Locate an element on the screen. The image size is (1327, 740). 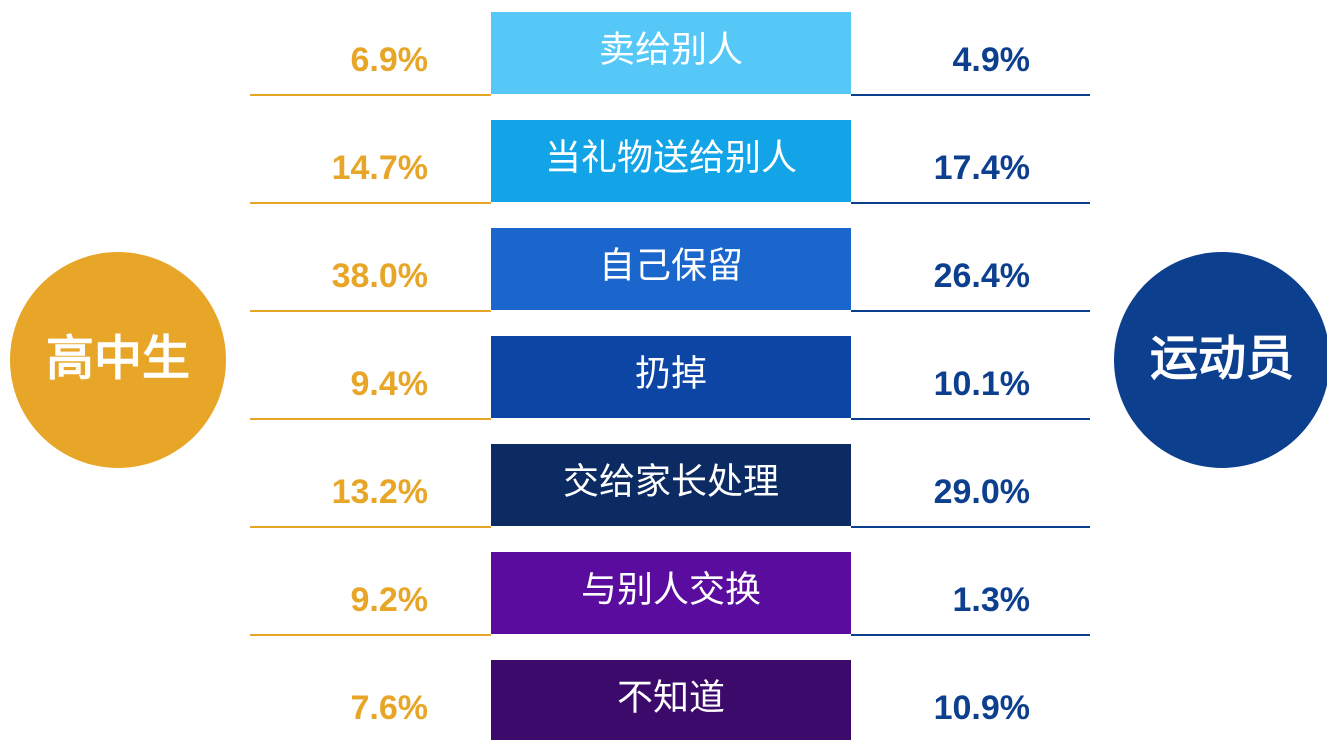
row-label: 自己保留 is located at coordinates (671, 265).